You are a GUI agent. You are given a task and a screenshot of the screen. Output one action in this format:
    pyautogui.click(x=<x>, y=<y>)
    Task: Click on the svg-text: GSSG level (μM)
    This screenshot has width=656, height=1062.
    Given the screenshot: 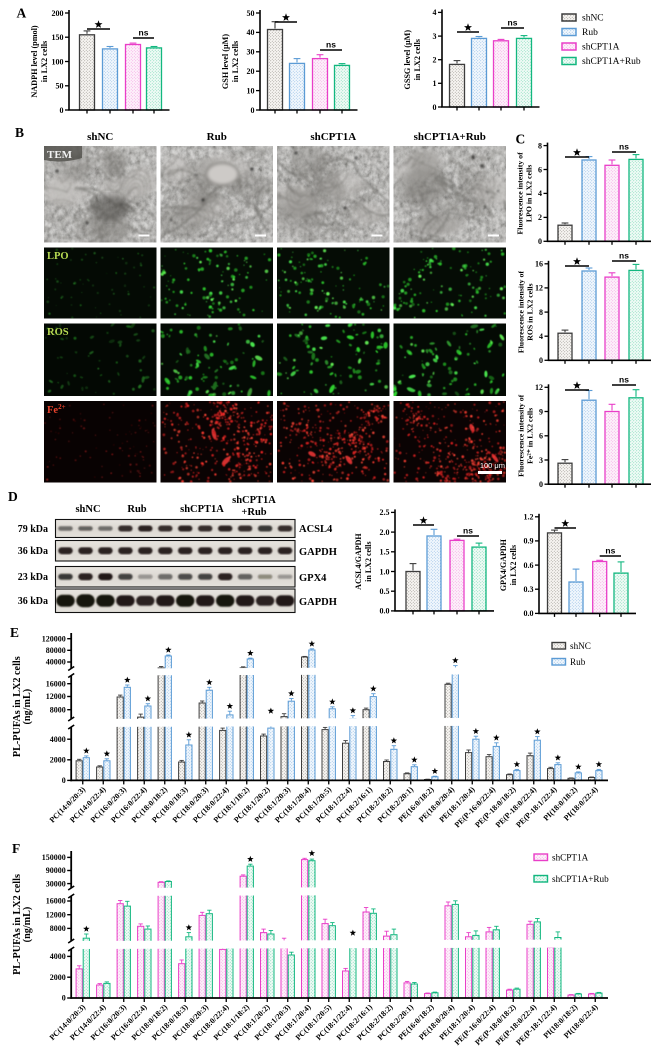 What is the action you would take?
    pyautogui.click(x=407, y=60)
    